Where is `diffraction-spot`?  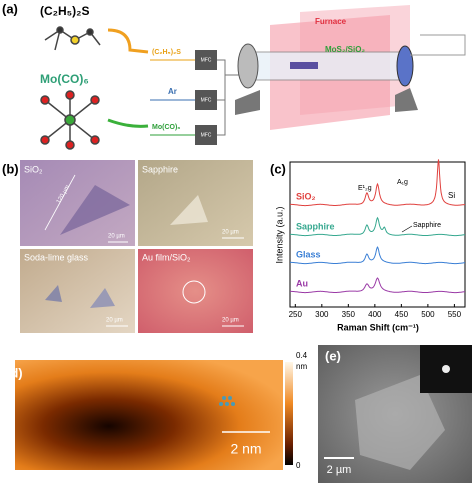
diffraction-spot is located at coordinates (446, 369).